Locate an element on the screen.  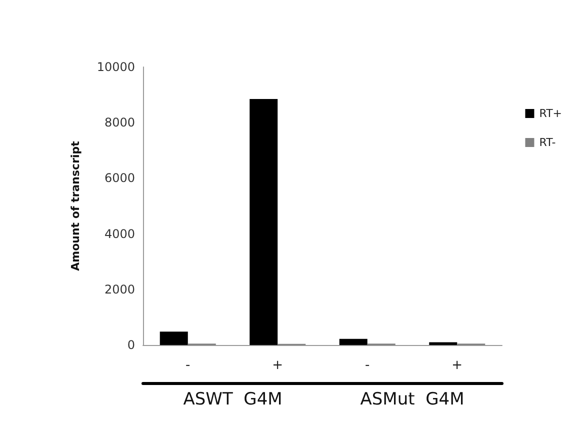
y-tick-label: 10000 is located at coordinates (115, 67).